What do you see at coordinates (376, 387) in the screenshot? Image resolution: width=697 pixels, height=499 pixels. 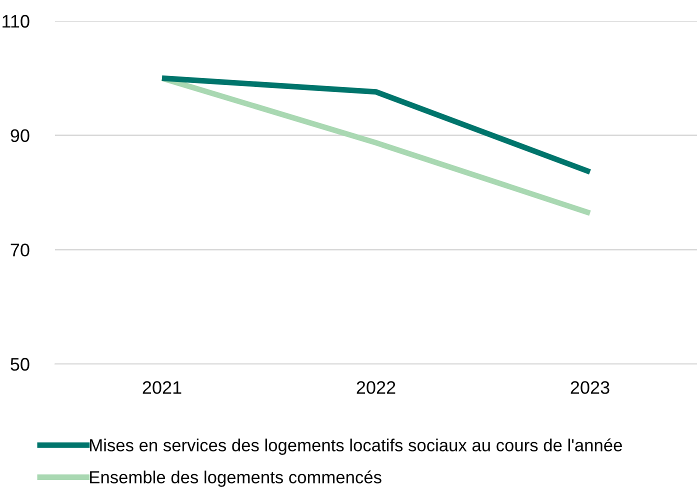 I see `x-tick-label: 2022` at bounding box center [376, 387].